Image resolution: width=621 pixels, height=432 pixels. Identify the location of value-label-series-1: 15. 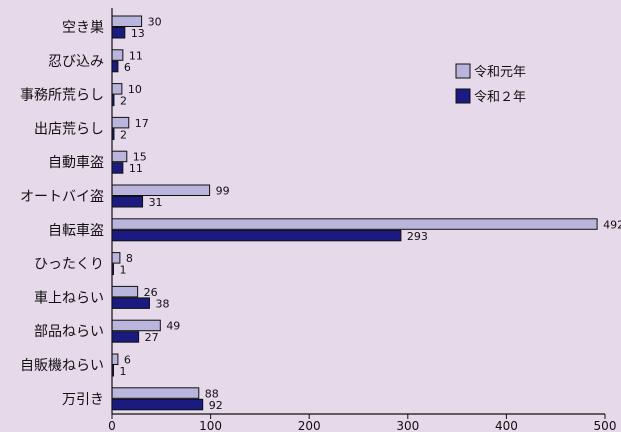
(140, 157).